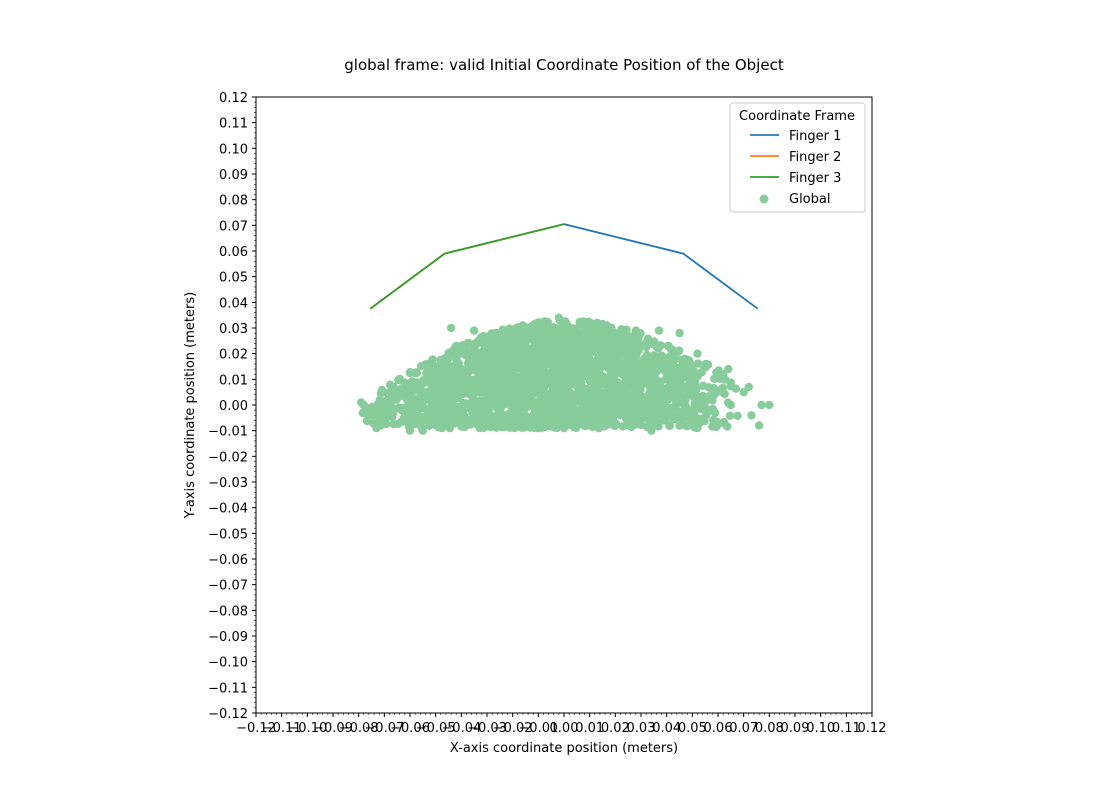 This screenshot has width=1100, height=800. I want to click on y-tick-label: −0.05, so click(228, 534).